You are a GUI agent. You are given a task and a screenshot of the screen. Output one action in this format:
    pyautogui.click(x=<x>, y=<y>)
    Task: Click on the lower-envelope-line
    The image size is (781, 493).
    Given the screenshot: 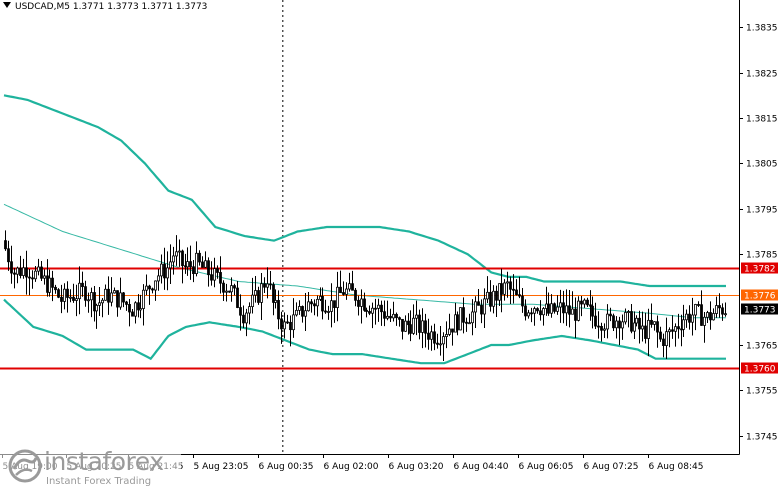 What is the action you would take?
    pyautogui.click(x=364, y=331)
    